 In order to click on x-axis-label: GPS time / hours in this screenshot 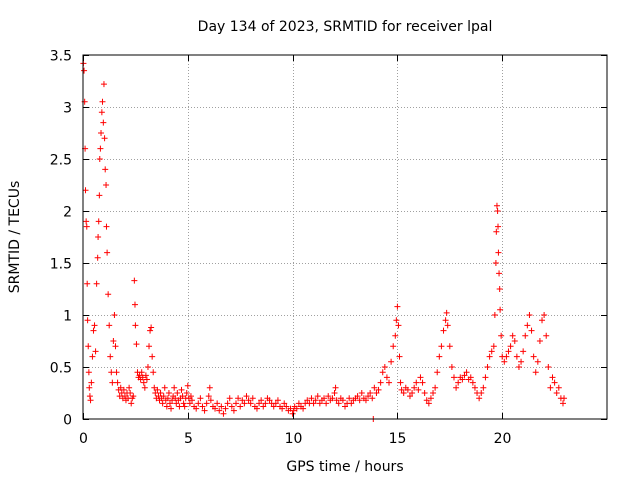, I will do `click(344, 467)`.